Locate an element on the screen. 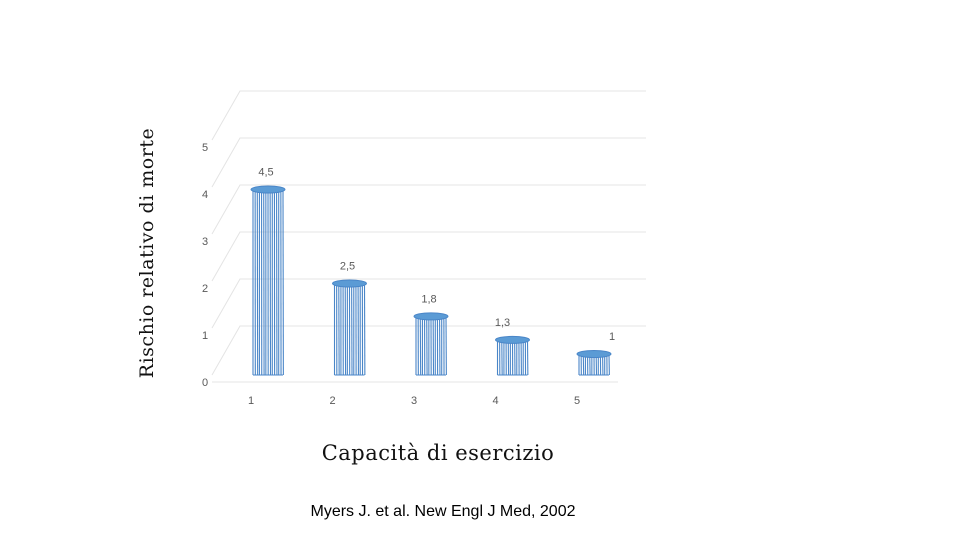  data-label: 1,8 is located at coordinates (428, 299).